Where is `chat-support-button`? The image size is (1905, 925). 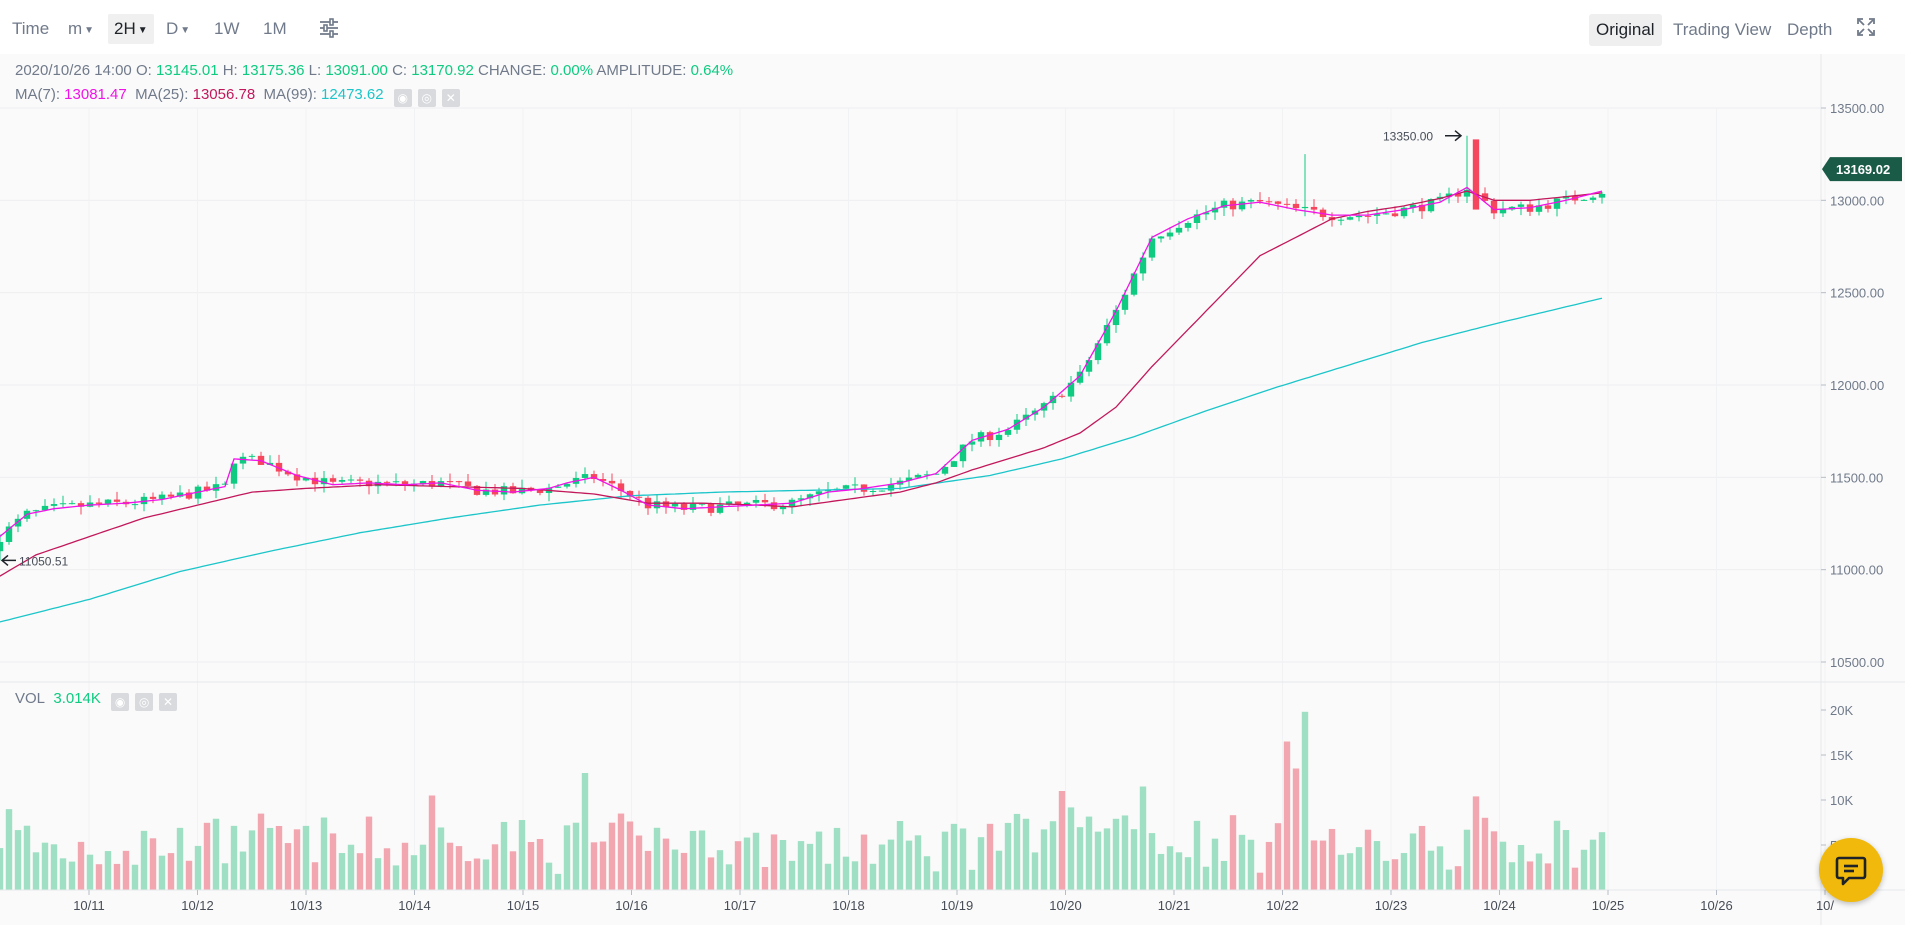 chat-support-button is located at coordinates (1851, 870).